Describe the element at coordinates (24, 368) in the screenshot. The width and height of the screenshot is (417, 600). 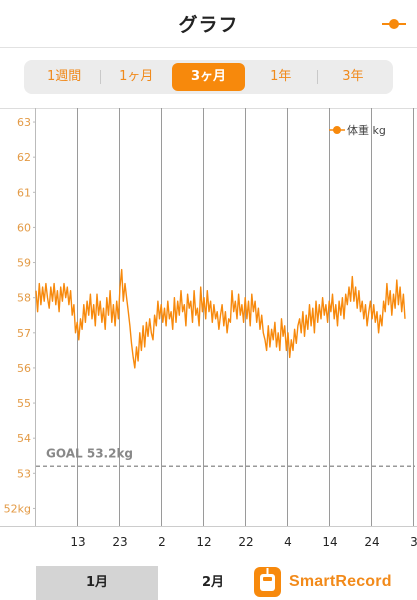
I see `y-tick-label: 56` at that location.